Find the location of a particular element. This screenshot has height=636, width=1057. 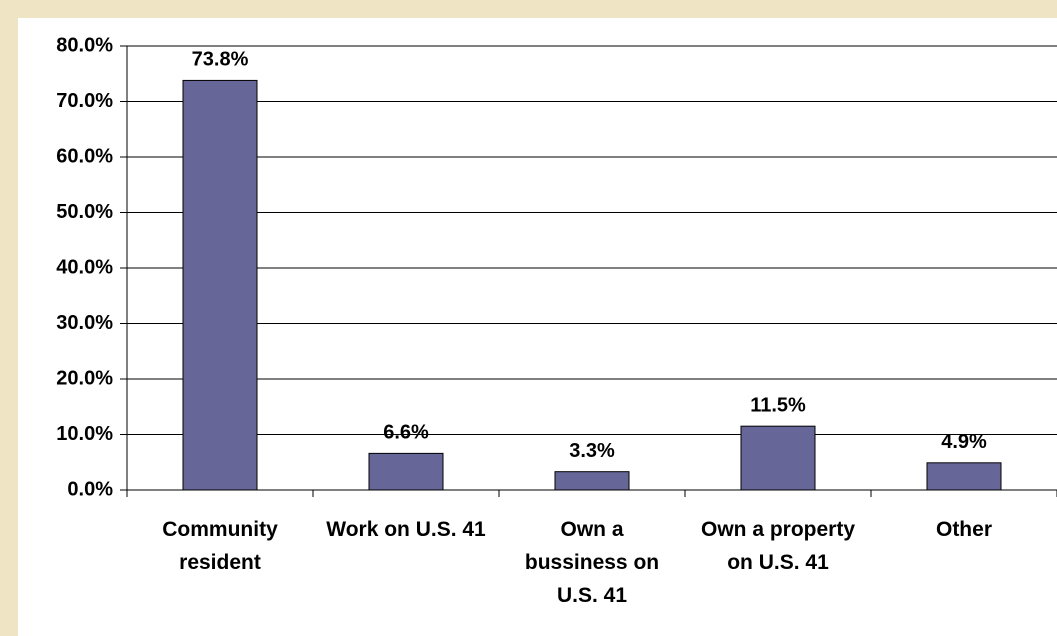

x-tick-label: Own a property on U.S. 41 is located at coordinates (778, 546).